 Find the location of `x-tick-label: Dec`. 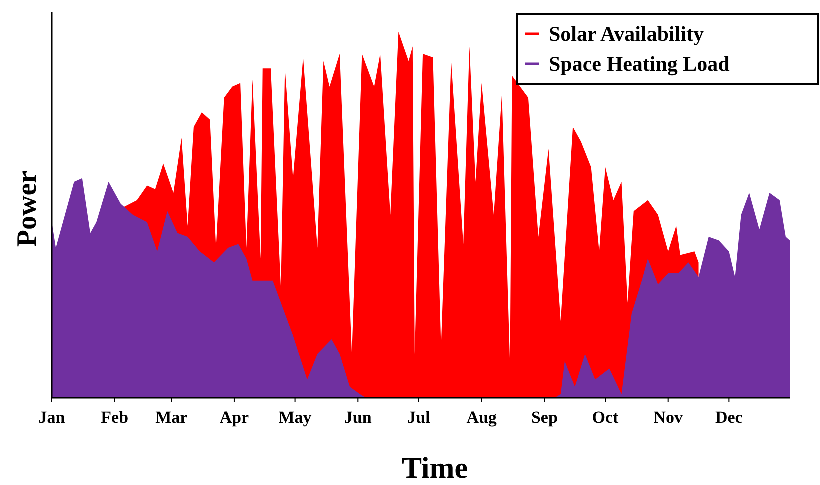

x-tick-label: Dec is located at coordinates (729, 417).